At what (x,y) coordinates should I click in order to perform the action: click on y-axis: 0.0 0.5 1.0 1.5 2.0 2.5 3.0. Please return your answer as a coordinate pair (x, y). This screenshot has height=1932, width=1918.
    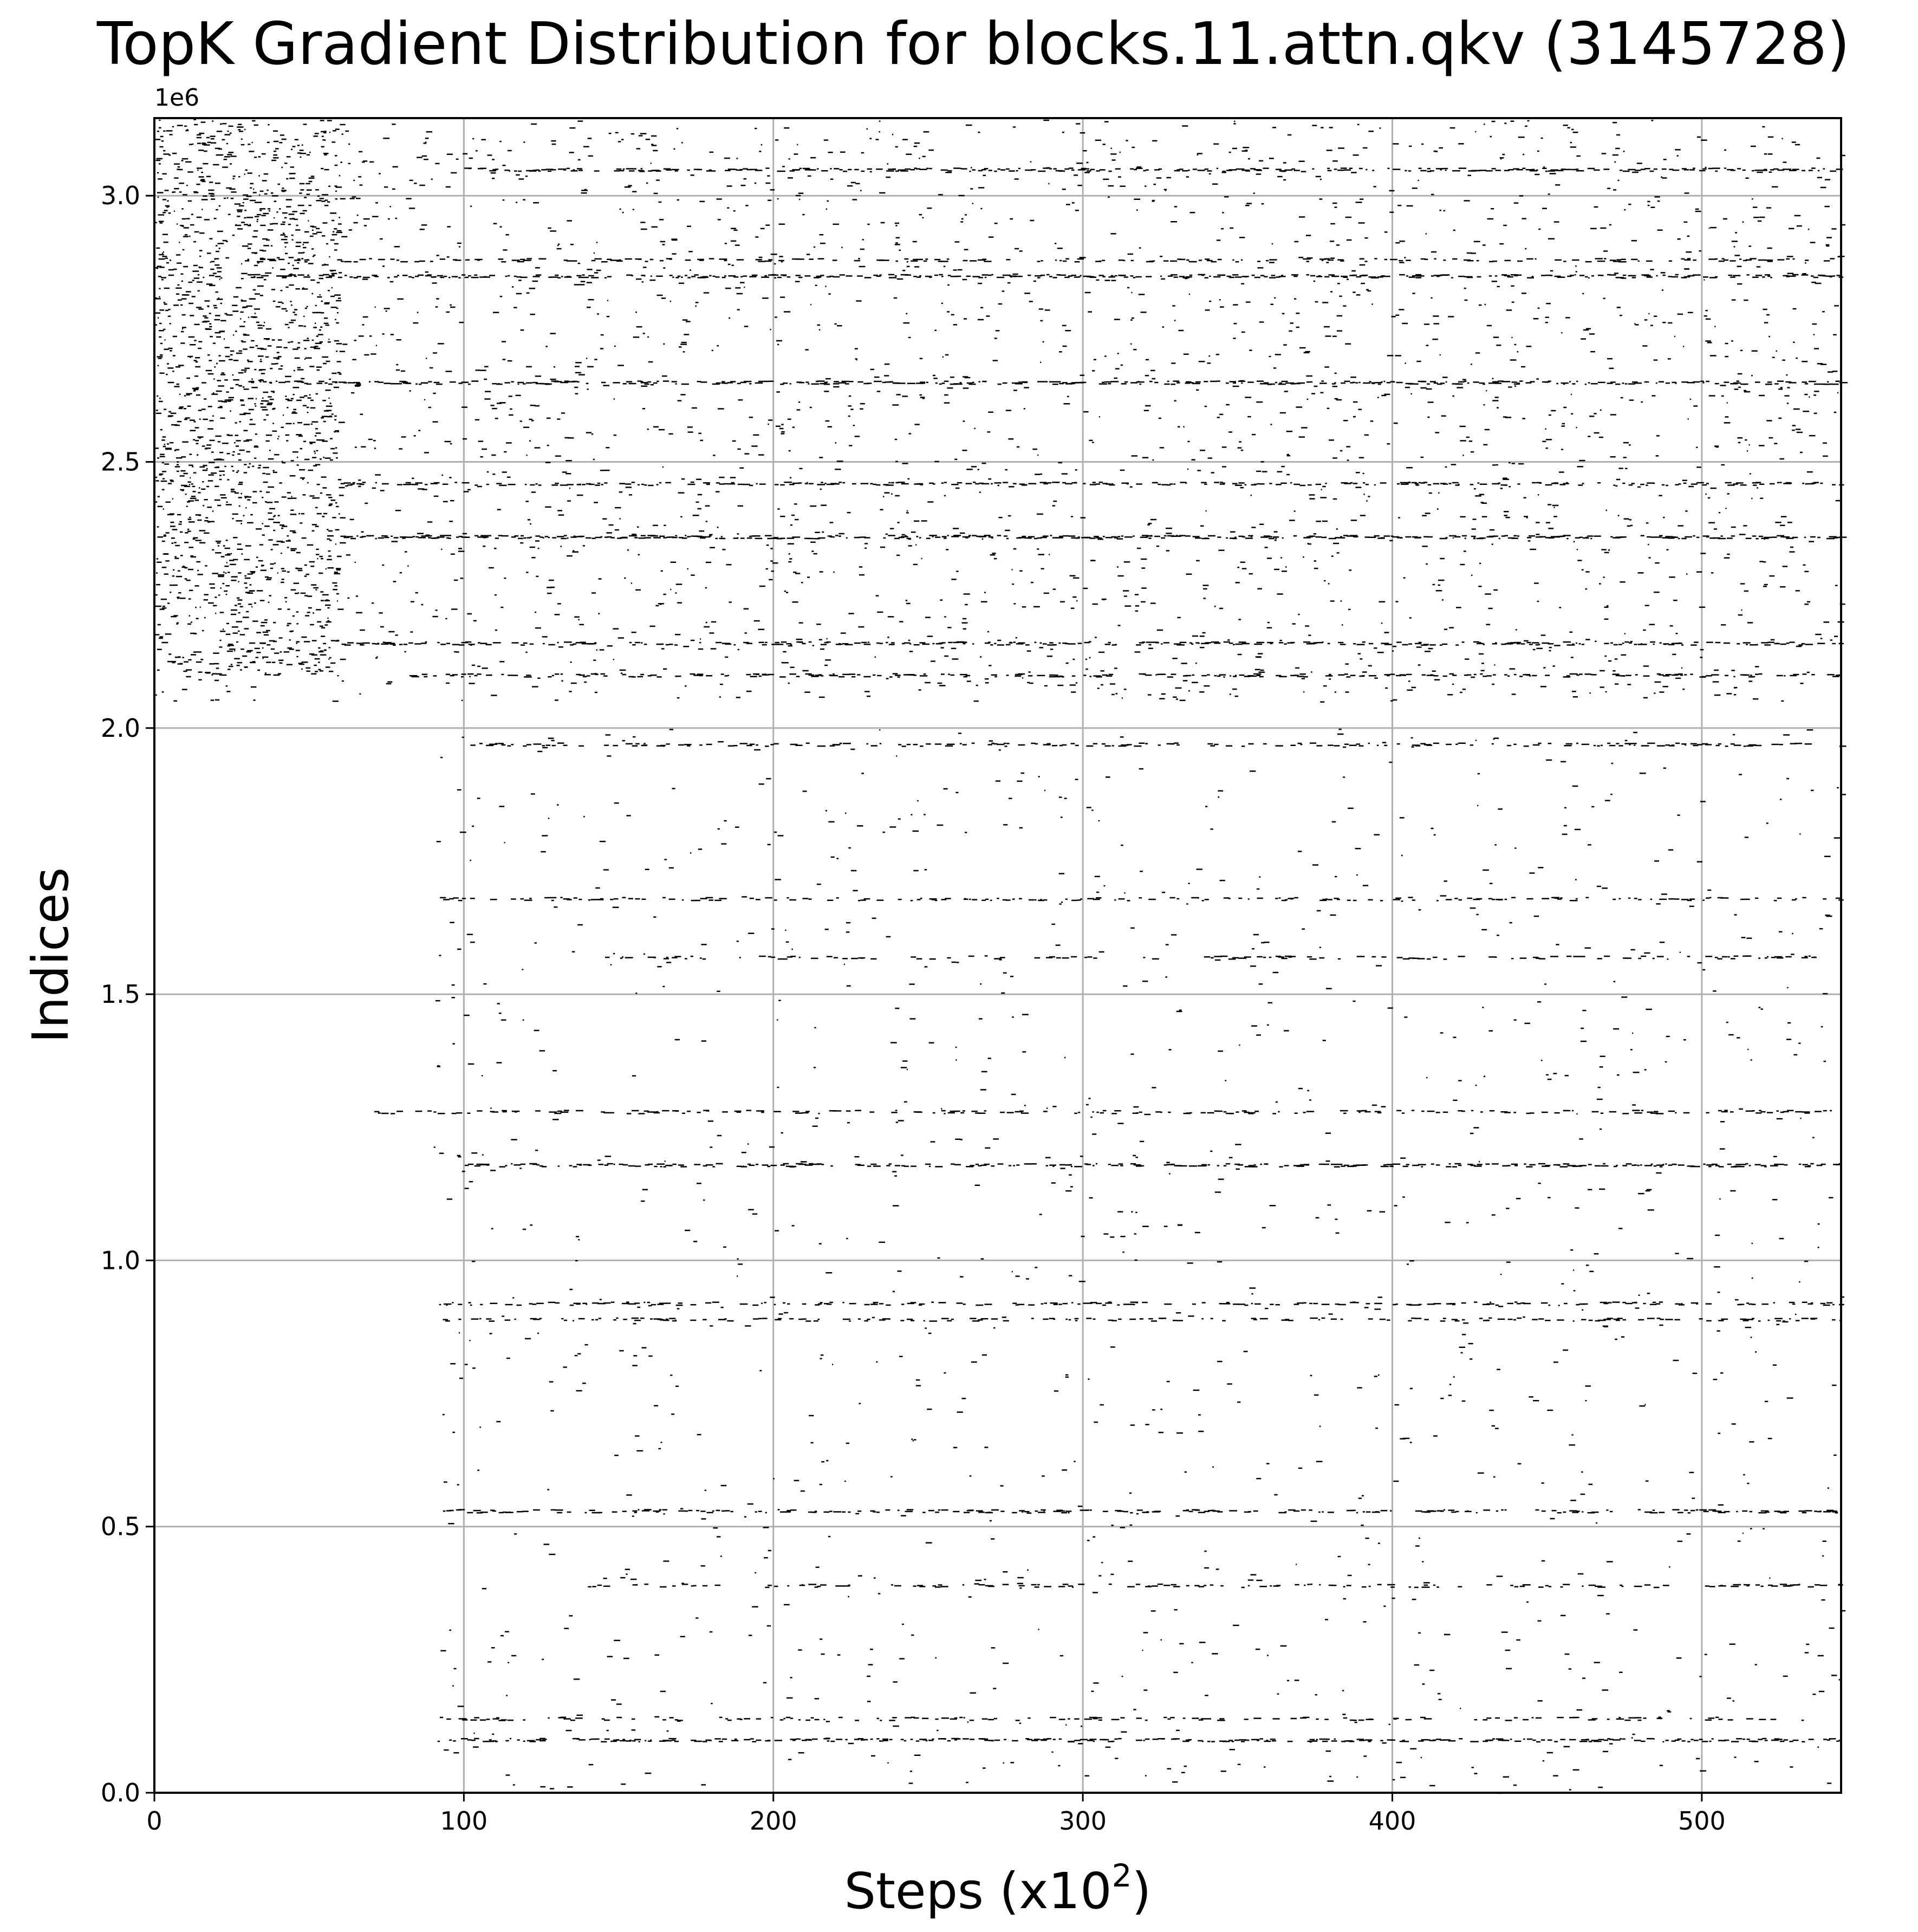
    Looking at the image, I should click on (127, 994).